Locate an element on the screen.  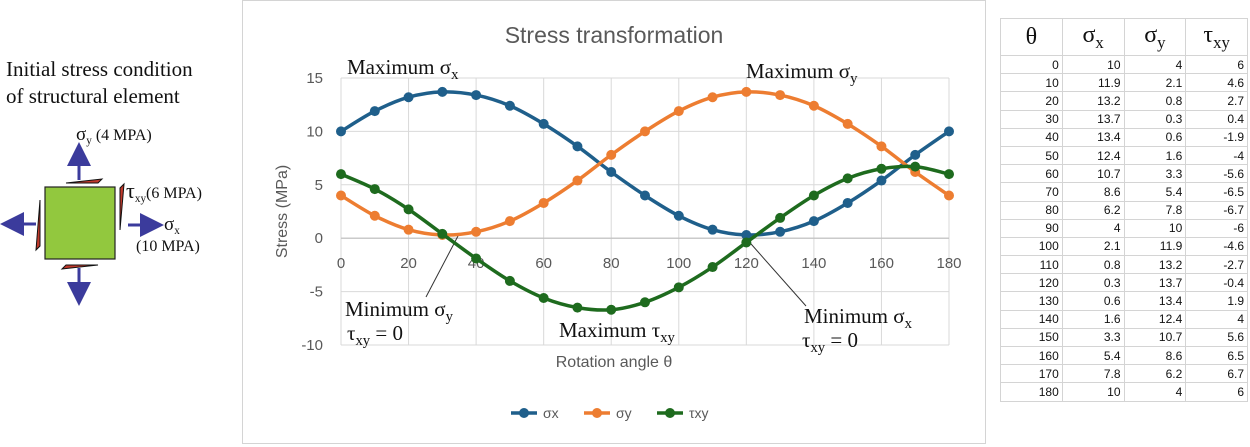
table-cell: 4.6 is located at coordinates (1216, 83).